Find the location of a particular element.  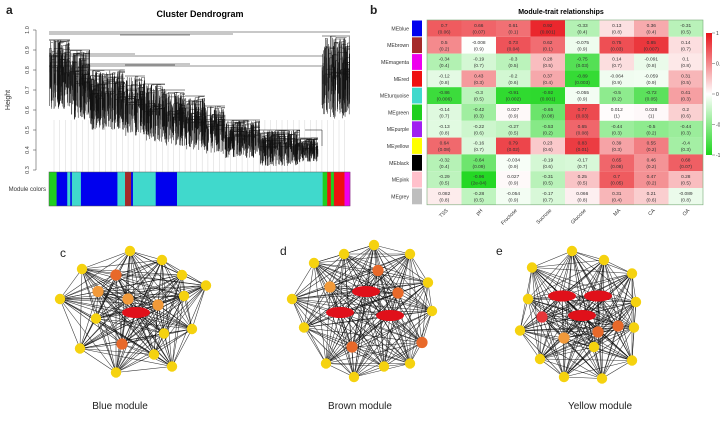

heatmap-cell: -0.5(0.2) is located at coordinates (651, 129).